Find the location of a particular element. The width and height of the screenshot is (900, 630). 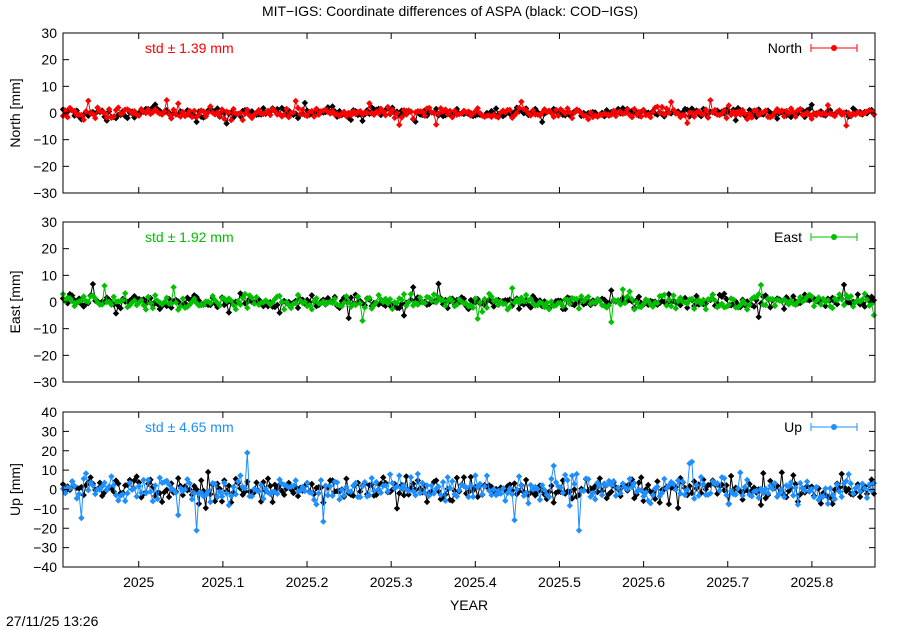

y-tick-label: −10 is located at coordinates (45, 329).